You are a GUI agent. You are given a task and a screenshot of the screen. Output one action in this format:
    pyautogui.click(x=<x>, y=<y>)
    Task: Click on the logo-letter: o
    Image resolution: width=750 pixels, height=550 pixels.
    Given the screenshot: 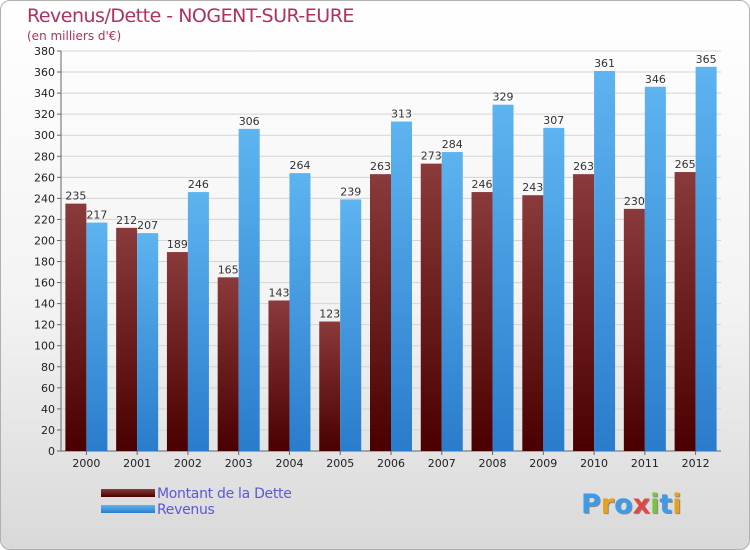 What is the action you would take?
    pyautogui.click(x=623, y=504)
    